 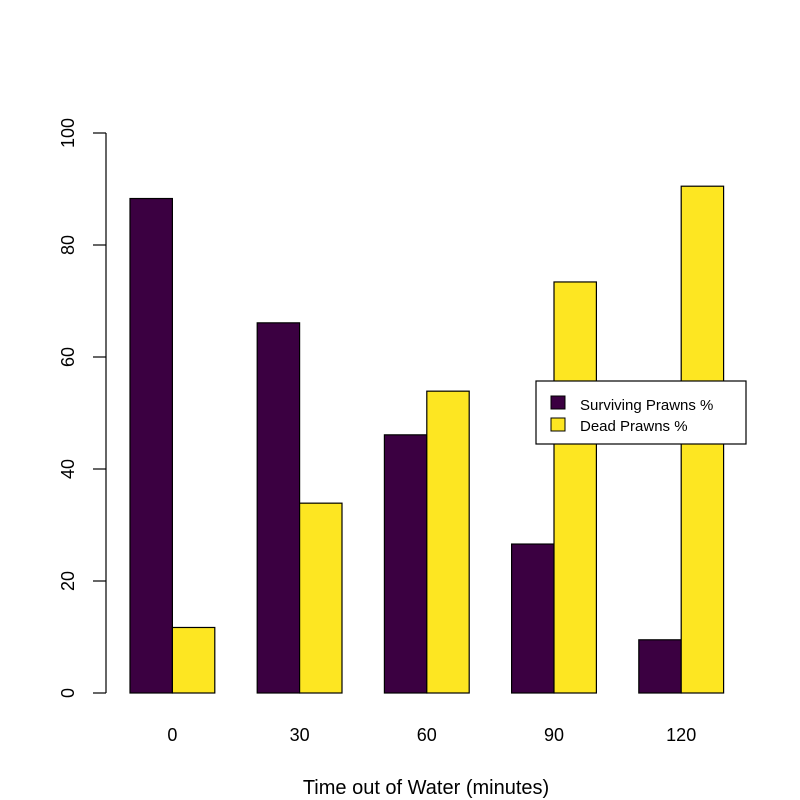 I want to click on y-tick-label: 60, so click(x=68, y=357).